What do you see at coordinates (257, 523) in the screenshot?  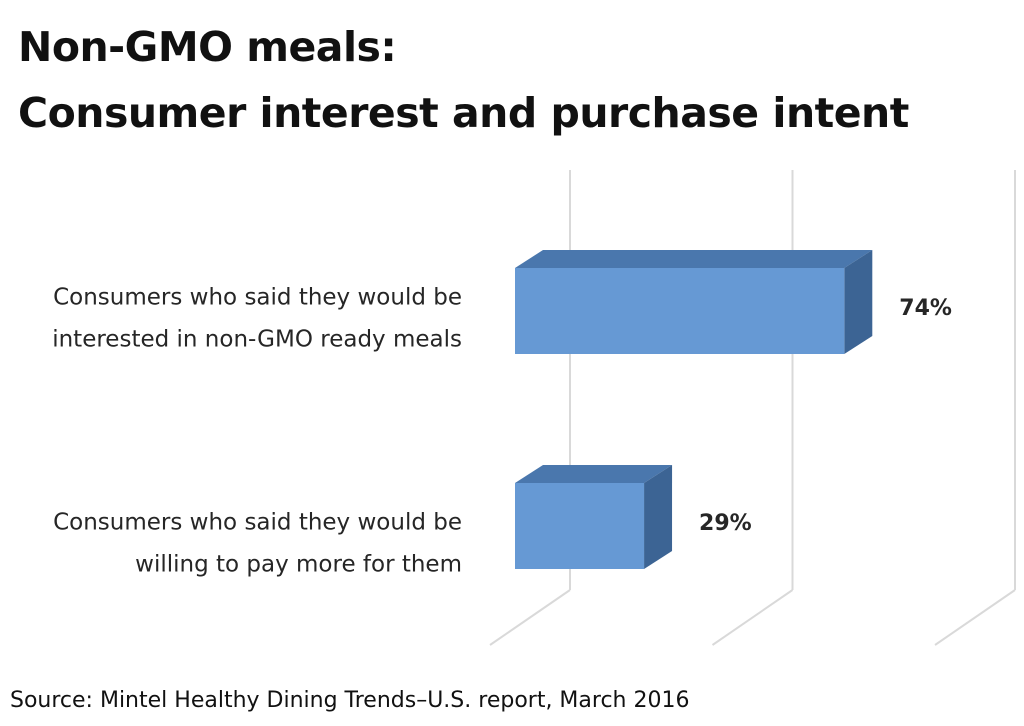 I see `category-label-1-0: Consumers who said they would be` at bounding box center [257, 523].